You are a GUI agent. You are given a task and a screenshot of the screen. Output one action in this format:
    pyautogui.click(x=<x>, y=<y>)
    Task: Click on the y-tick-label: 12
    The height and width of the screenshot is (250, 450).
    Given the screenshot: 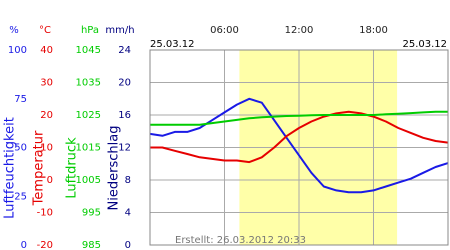 What is the action you would take?
    pyautogui.click(x=124, y=148)
    